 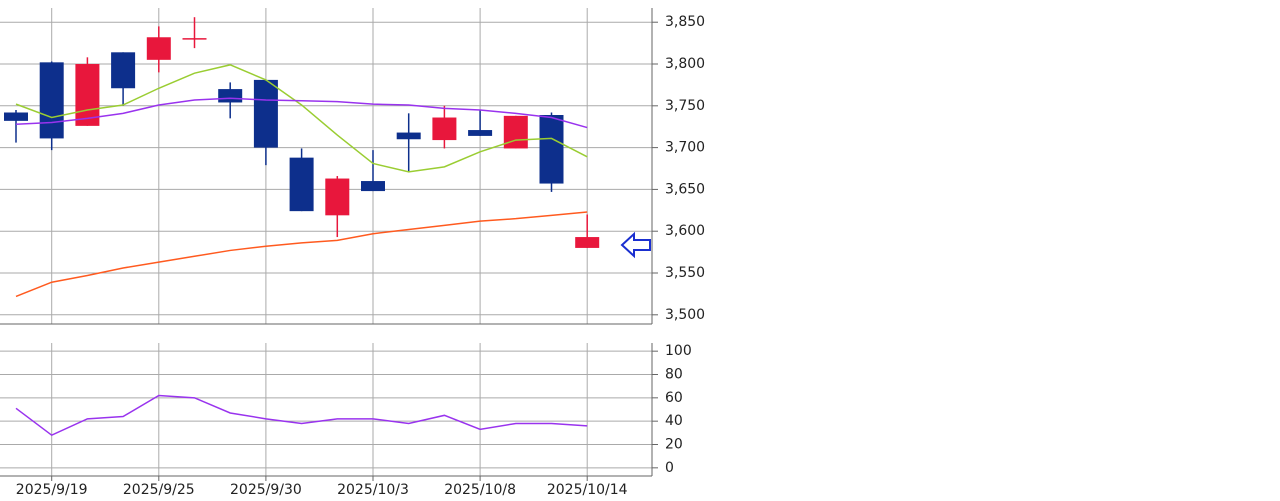 I want to click on current-price-arrow, so click(x=635, y=245).